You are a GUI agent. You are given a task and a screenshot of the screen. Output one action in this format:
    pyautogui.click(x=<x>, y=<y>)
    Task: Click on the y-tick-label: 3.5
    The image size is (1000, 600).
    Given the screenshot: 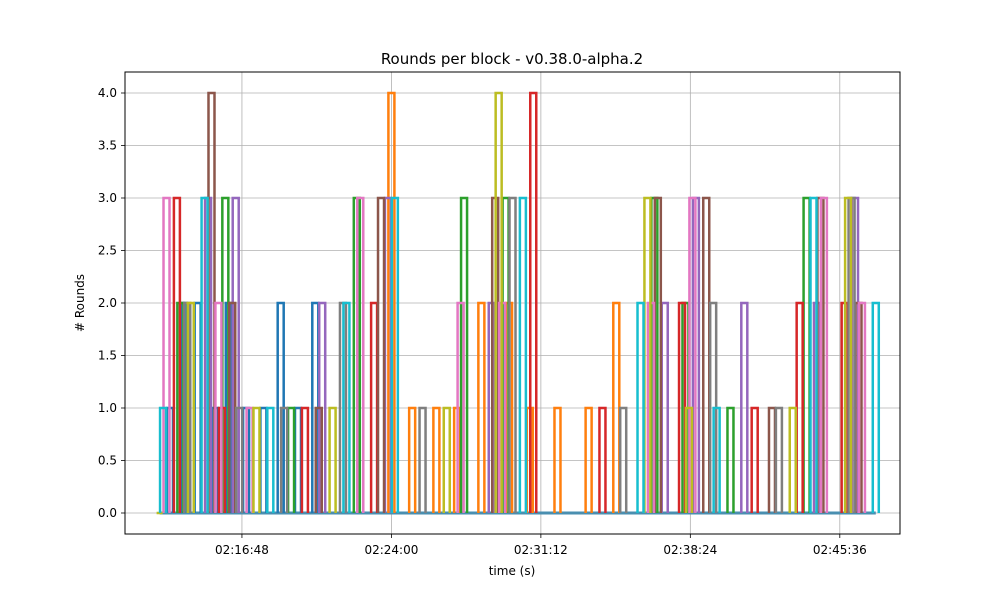 What is the action you would take?
    pyautogui.click(x=107, y=146)
    